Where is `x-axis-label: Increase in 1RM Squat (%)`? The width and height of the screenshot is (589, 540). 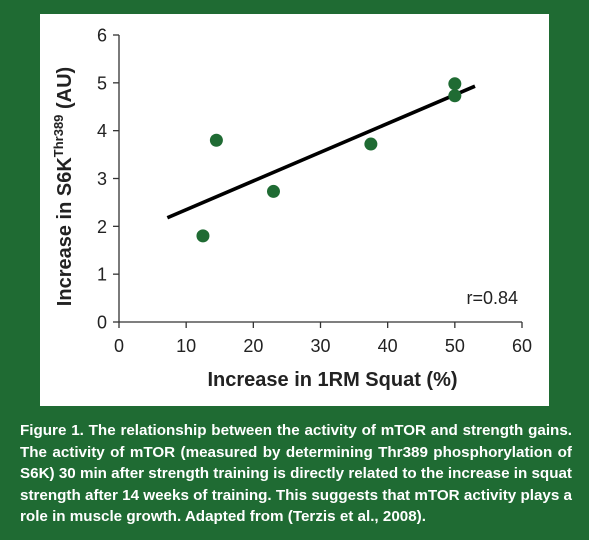
x-axis-label: Increase in 1RM Squat (%) is located at coordinates (332, 380).